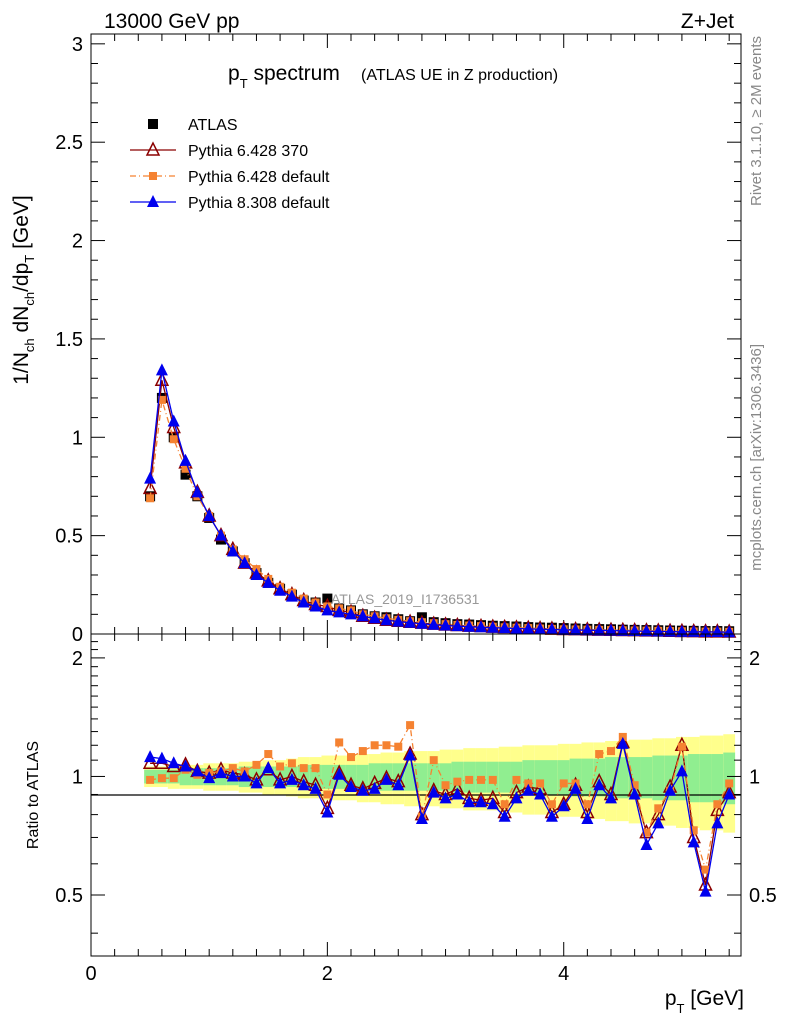 This screenshot has height=1024, width=786. I want to click on rivet-label: Rivet 3.1.10, ≥ 2M events, so click(756, 121).